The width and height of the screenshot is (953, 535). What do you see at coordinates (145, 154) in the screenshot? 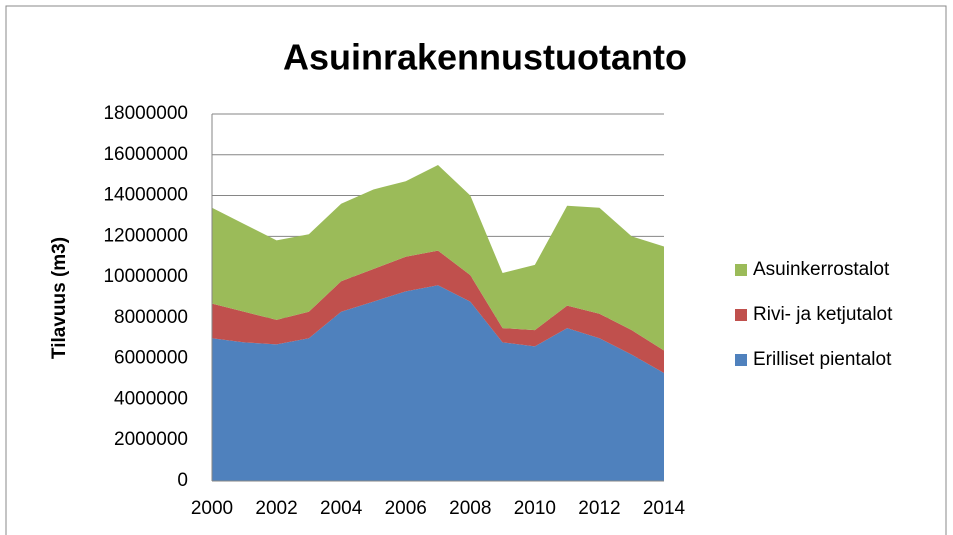
I see `y-tick-label: 16000000` at bounding box center [145, 154].